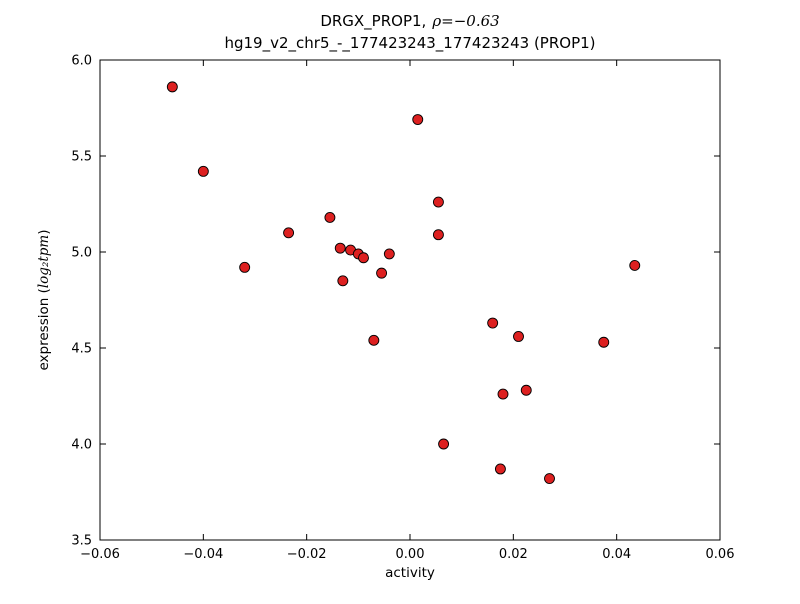  I want to click on x-tick-label: 0.00, so click(410, 554).